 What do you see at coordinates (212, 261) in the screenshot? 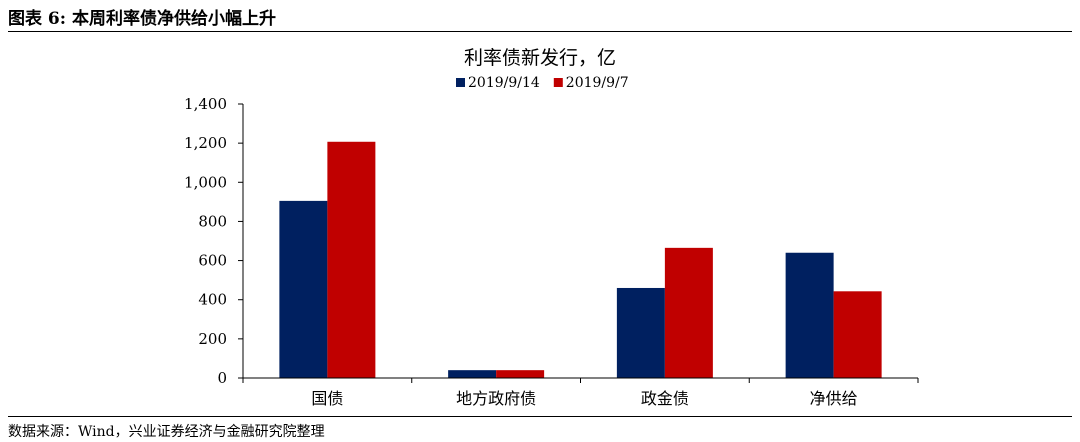
I see `y-tick-label: 600` at bounding box center [212, 261].